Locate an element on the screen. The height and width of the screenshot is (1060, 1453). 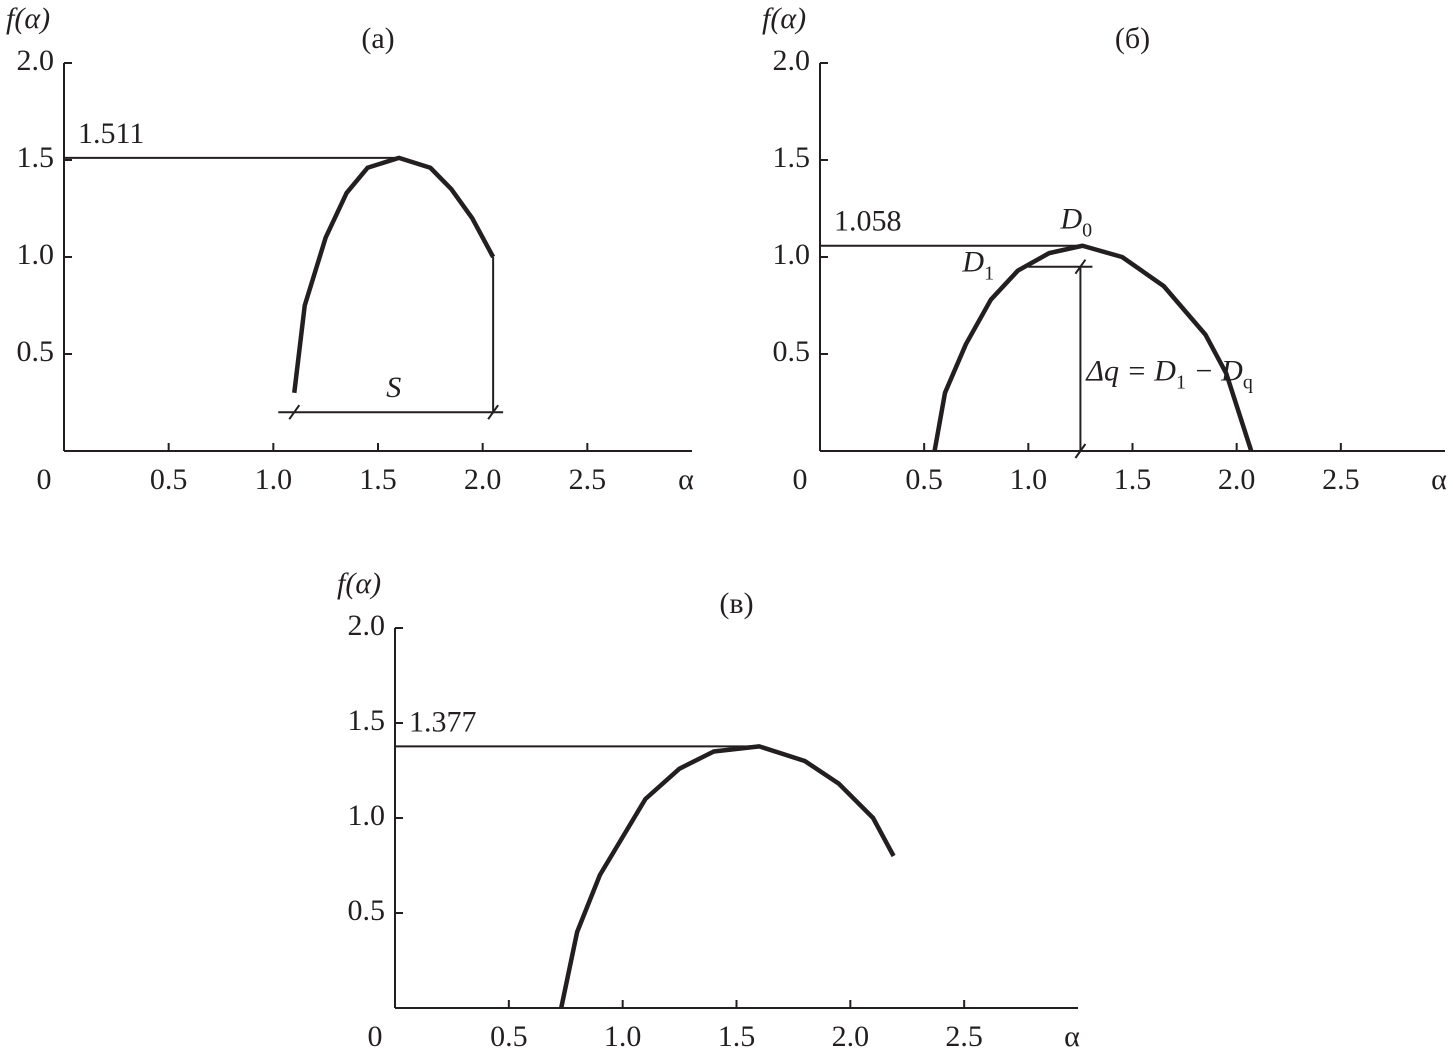
peak-label: 1.511 is located at coordinates (111, 133).